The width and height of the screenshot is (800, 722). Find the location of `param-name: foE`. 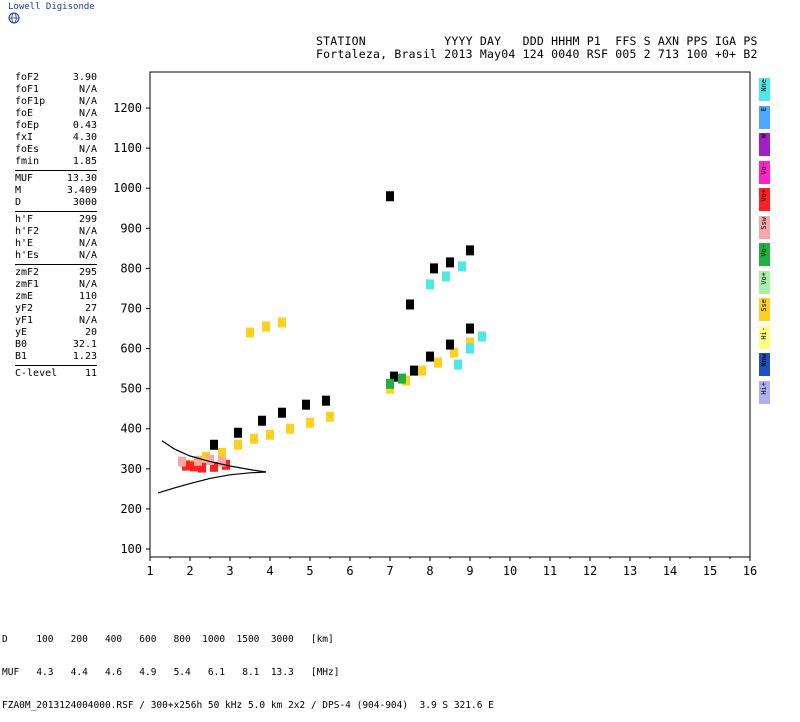

param-name: foE is located at coordinates (24, 113).